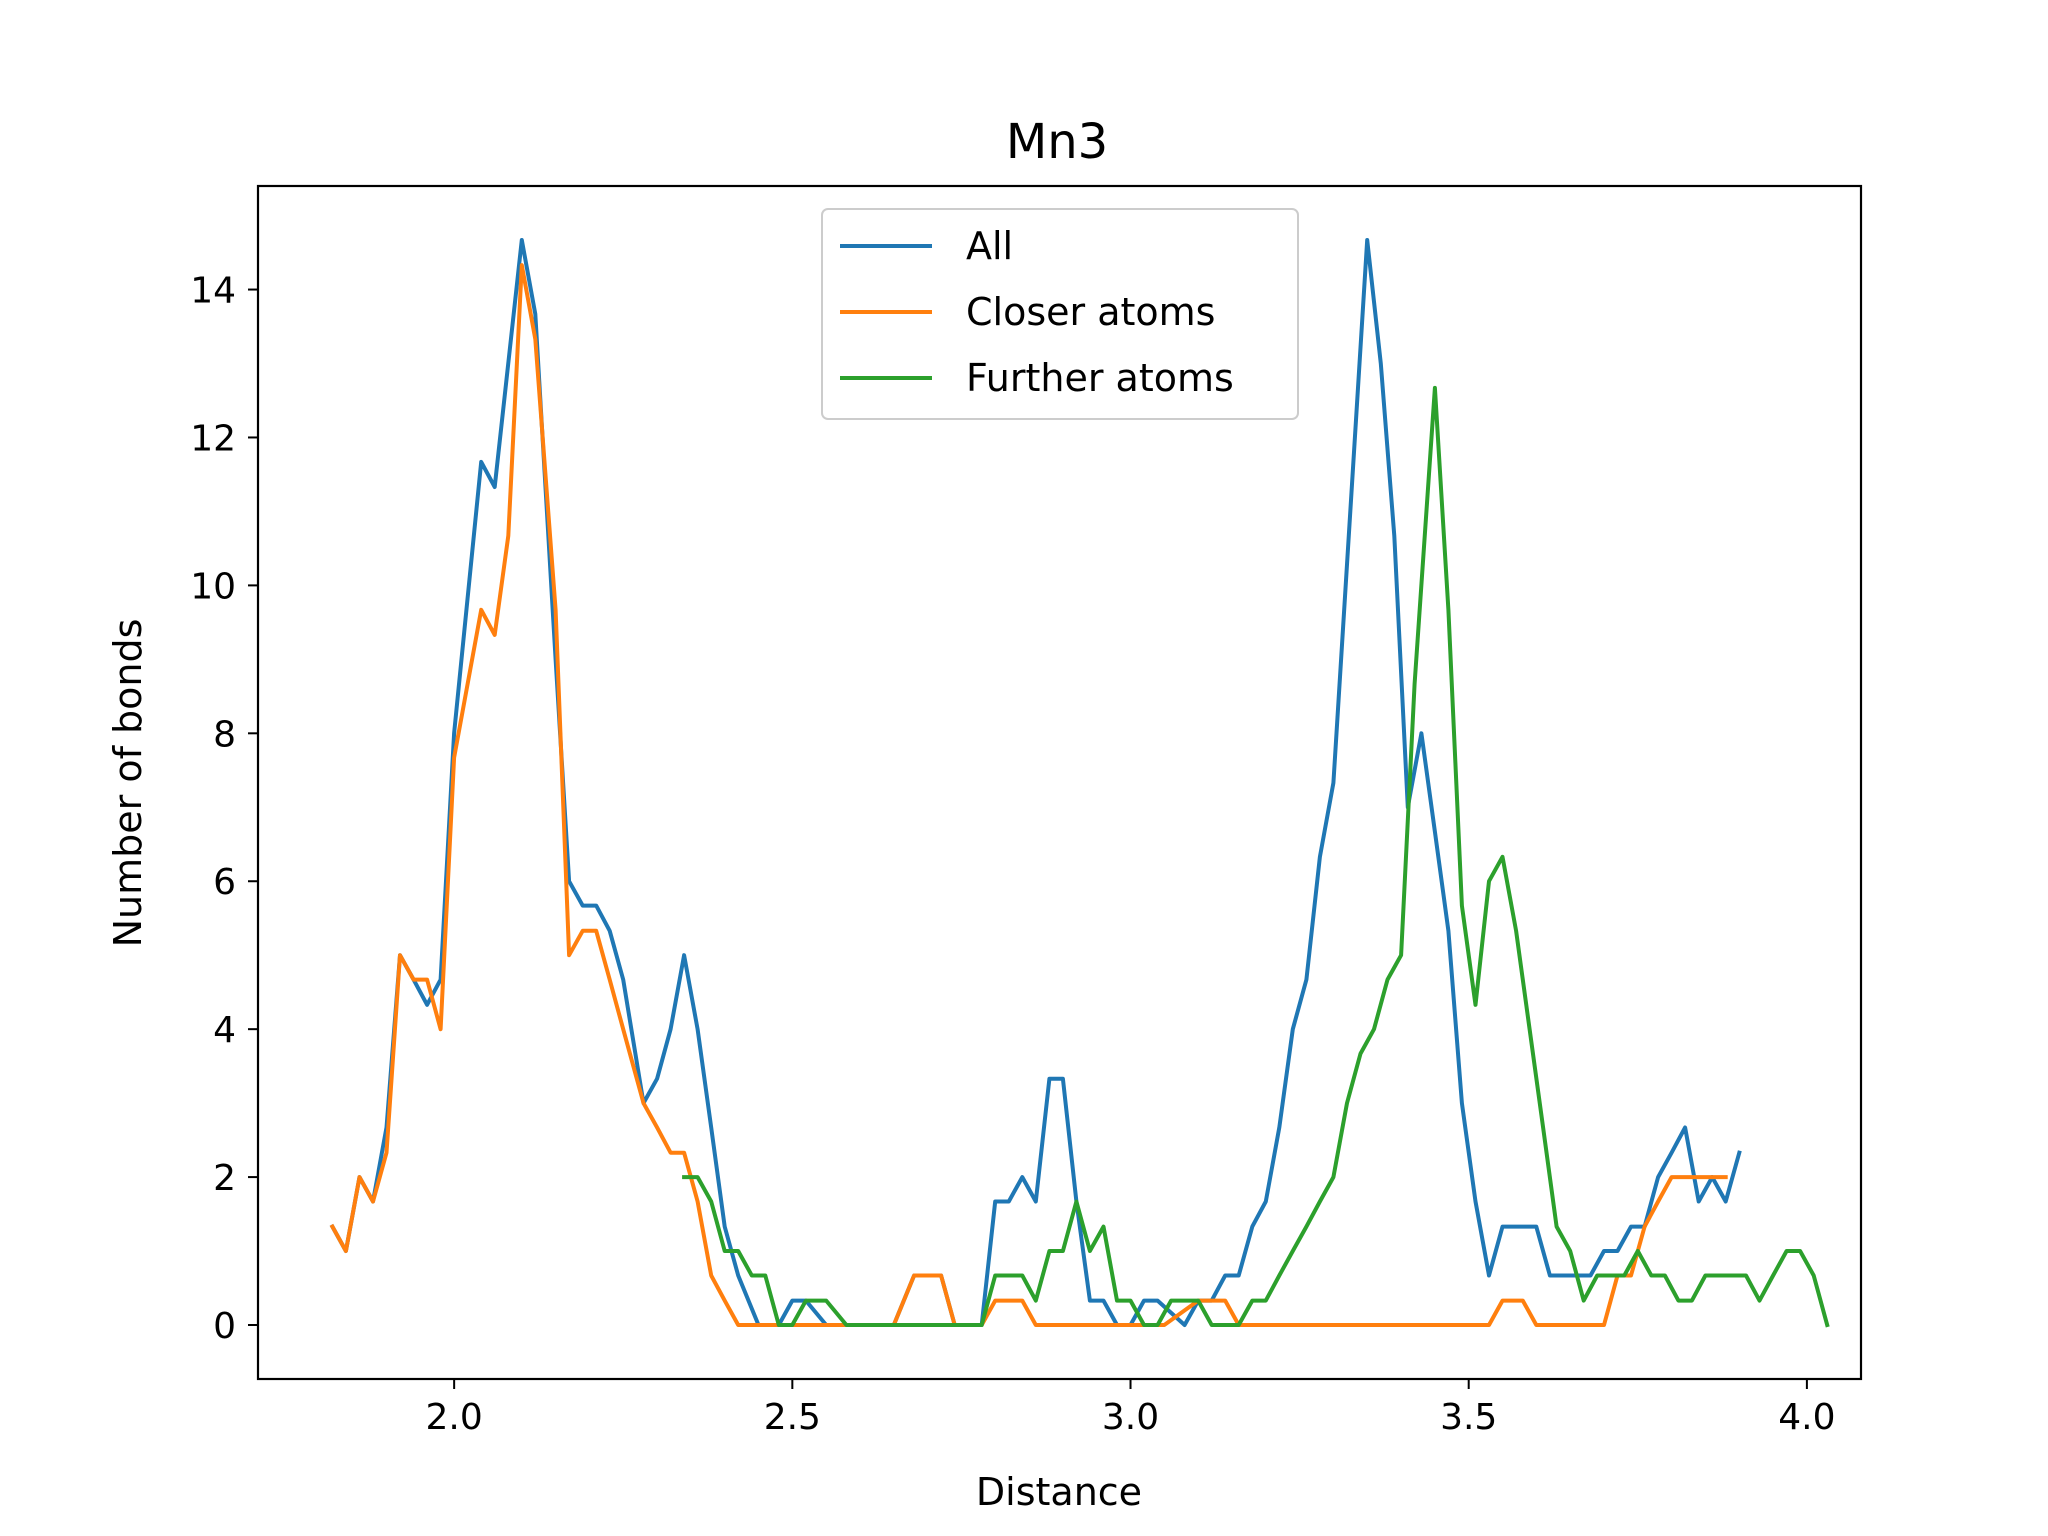  I want to click on y-tick-label: 0, so click(224, 1326).